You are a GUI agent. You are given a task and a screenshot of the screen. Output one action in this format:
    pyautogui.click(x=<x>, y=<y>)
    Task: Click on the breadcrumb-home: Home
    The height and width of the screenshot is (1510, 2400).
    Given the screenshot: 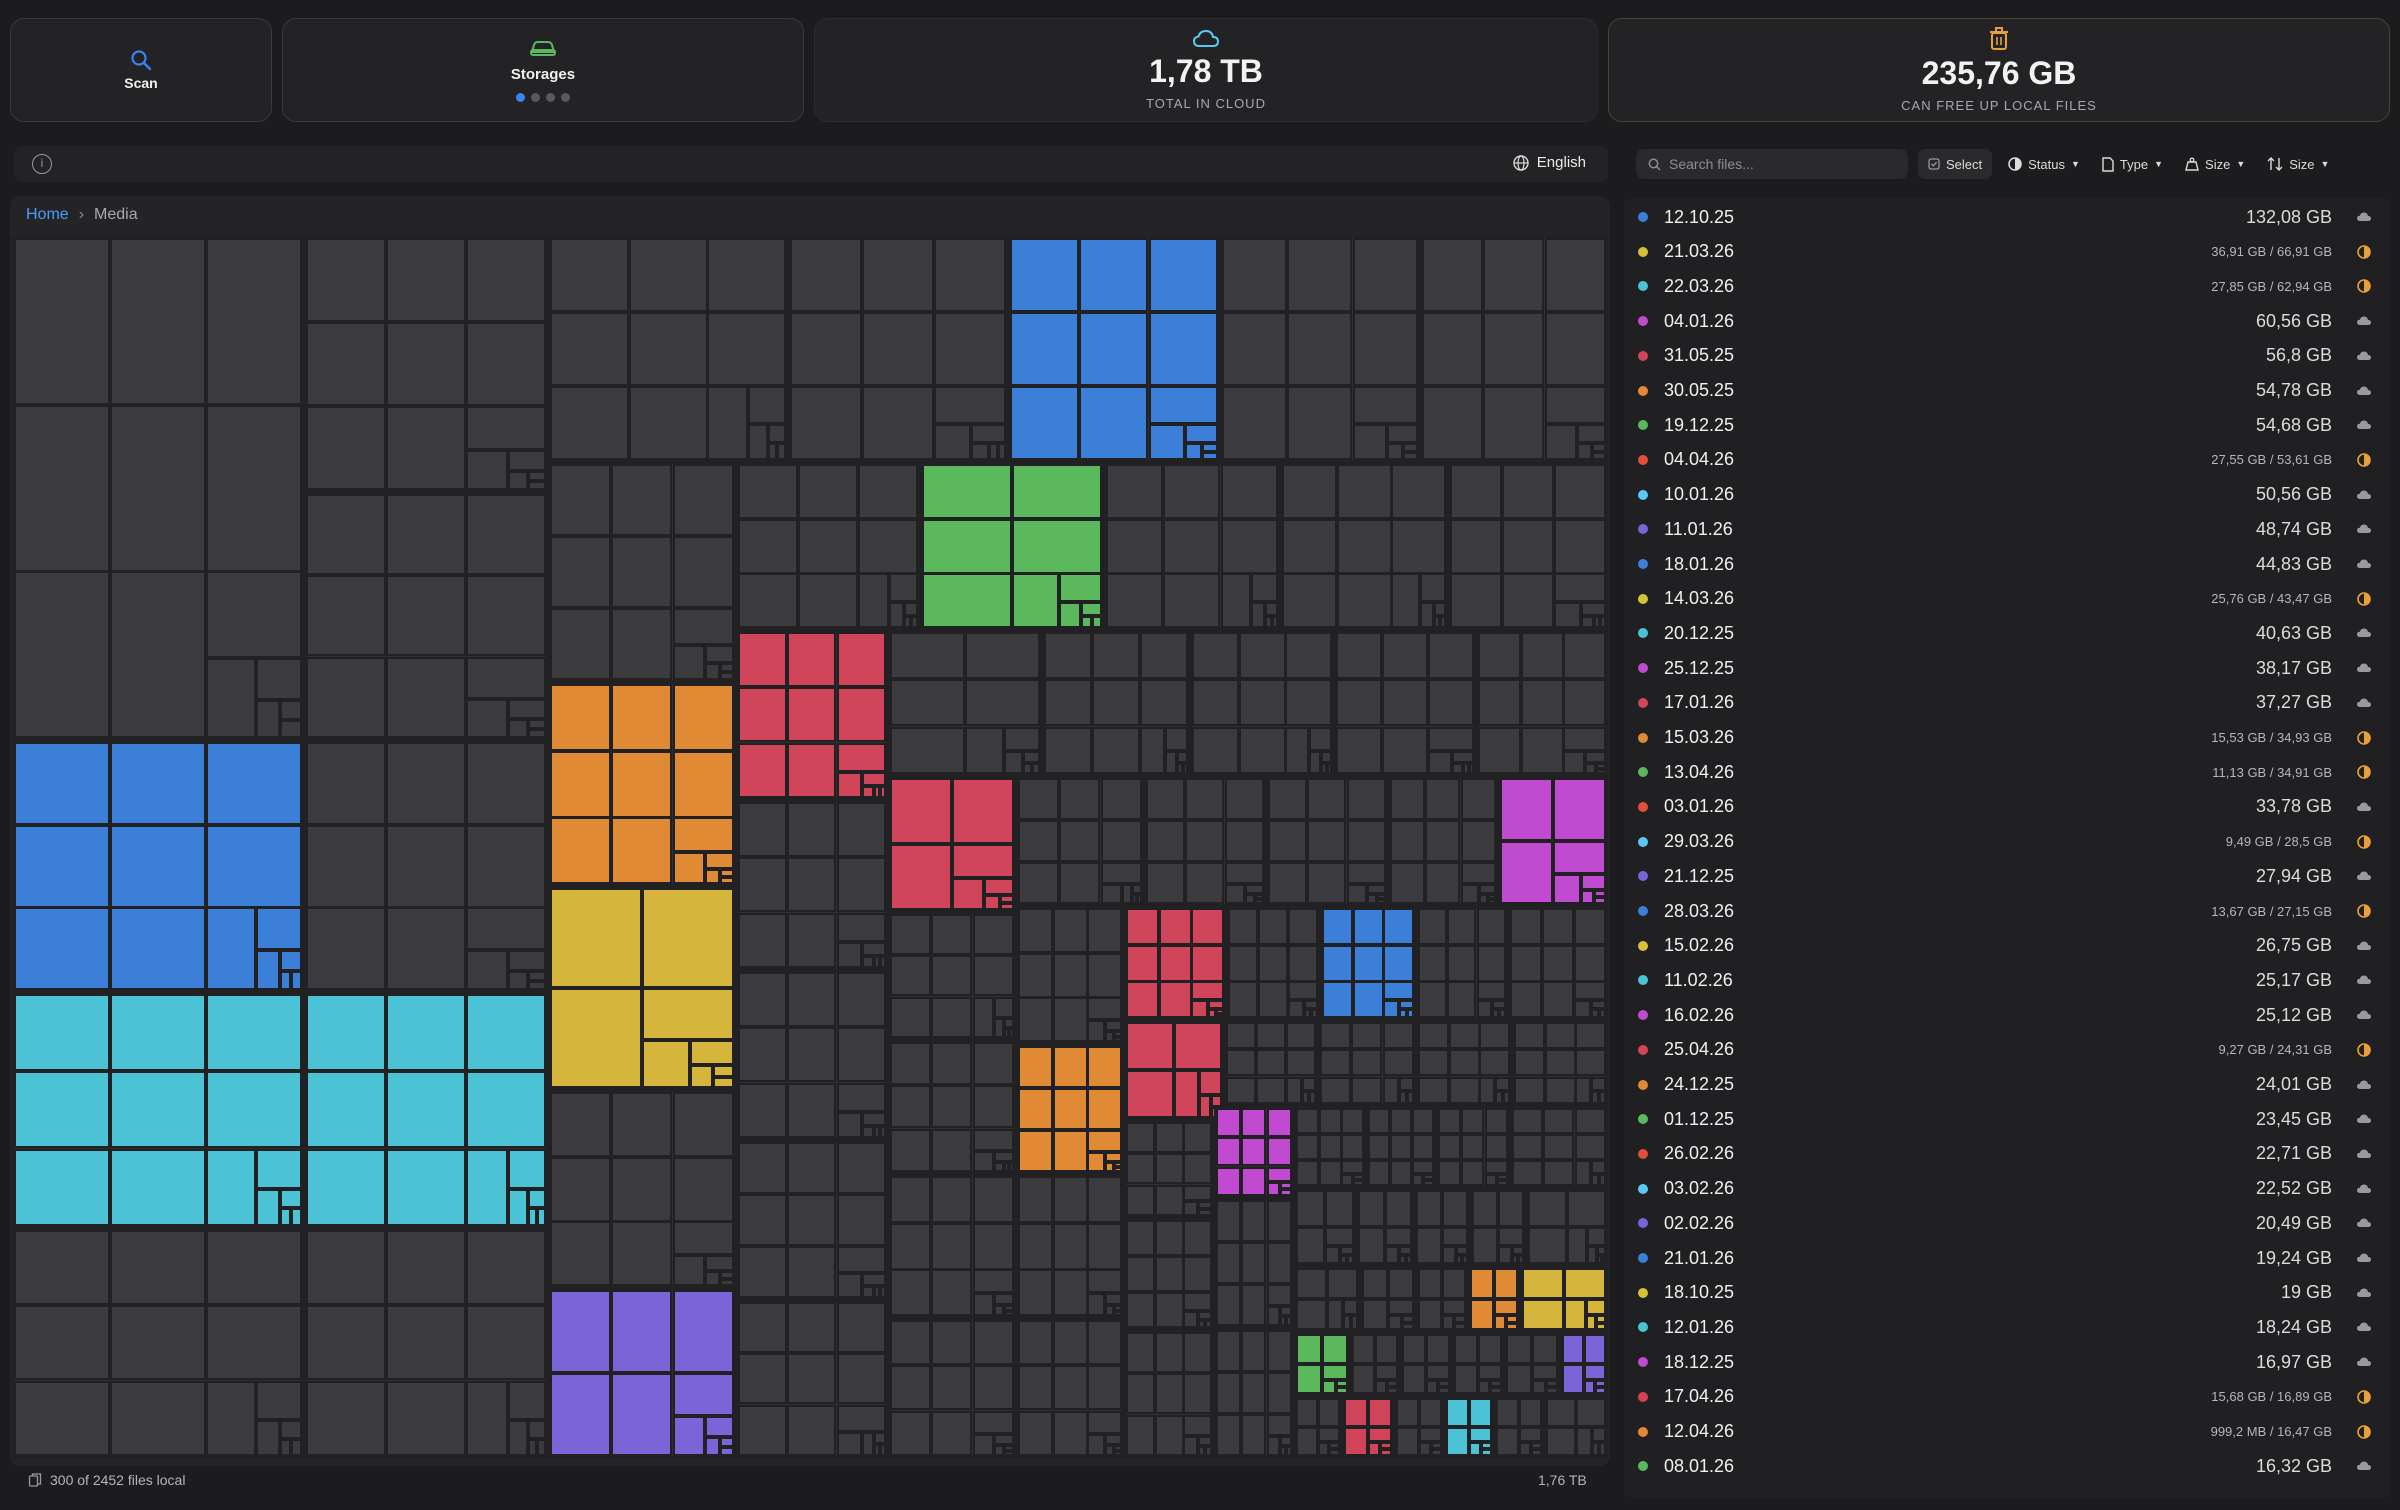 What is the action you would take?
    pyautogui.click(x=47, y=214)
    